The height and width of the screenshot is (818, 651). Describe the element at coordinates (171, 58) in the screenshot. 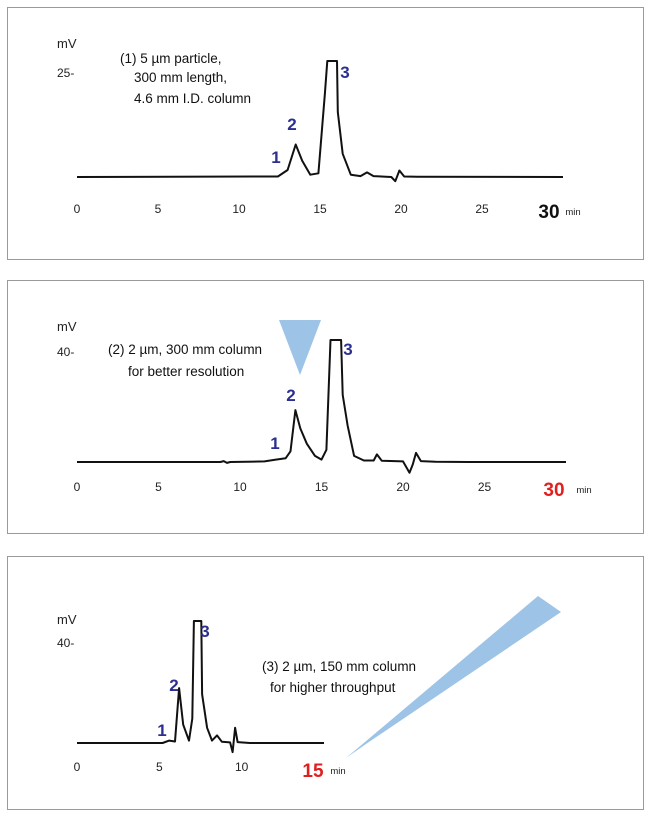

I see `annotation-line: (1) 5 µm particle,` at that location.